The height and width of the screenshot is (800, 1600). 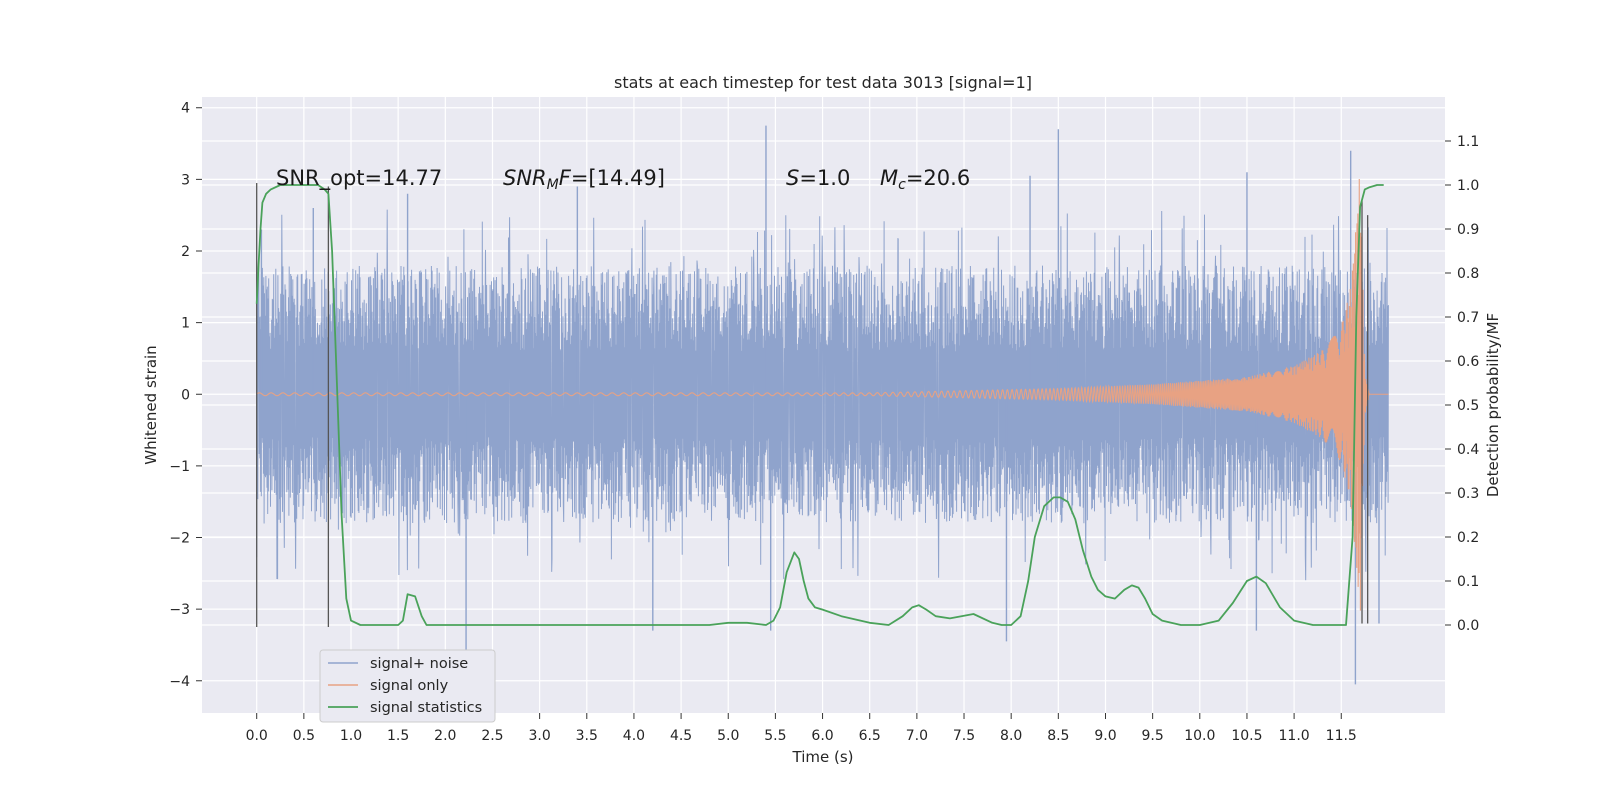 I want to click on annotation-mc-value: =20.6, so click(x=938, y=178).